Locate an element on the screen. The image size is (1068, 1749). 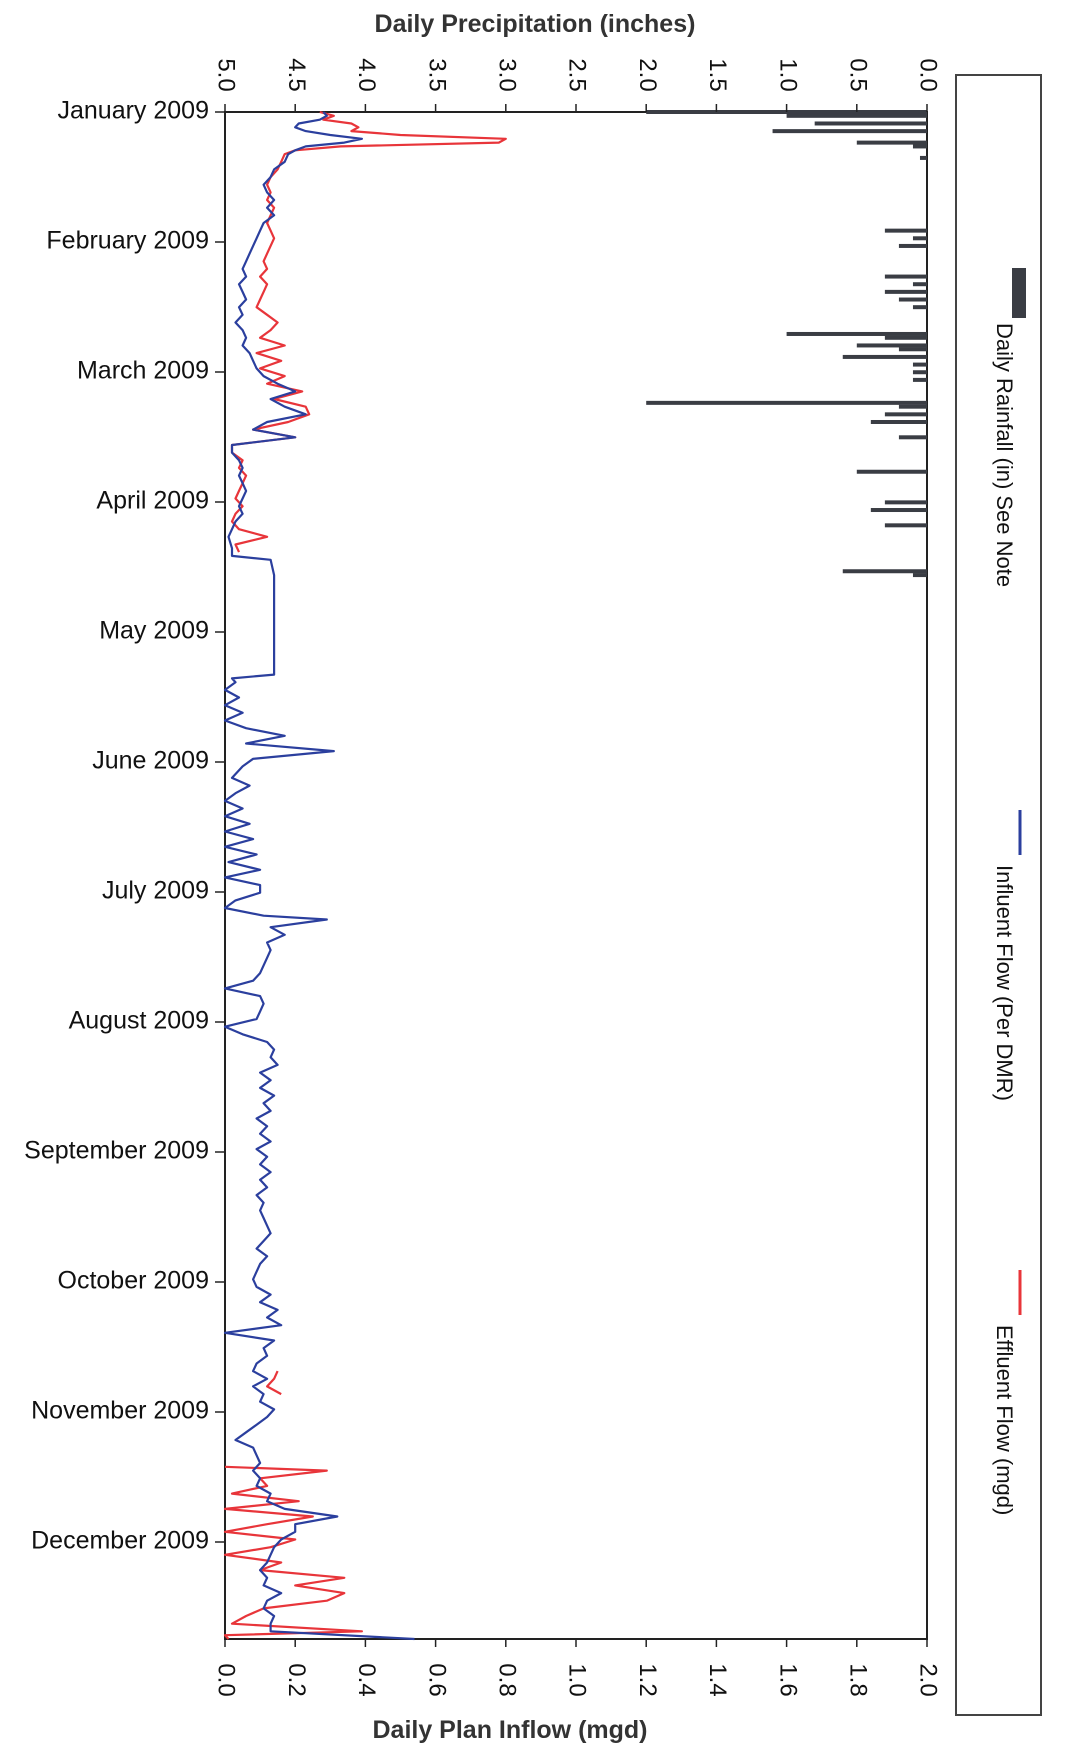
precipitation-axis-ticks: 5.0 4.5 4.0 3.5 3.0 2.5 2.0 1.5 1.0 0.5 0.0 is located at coordinates (577, 85).